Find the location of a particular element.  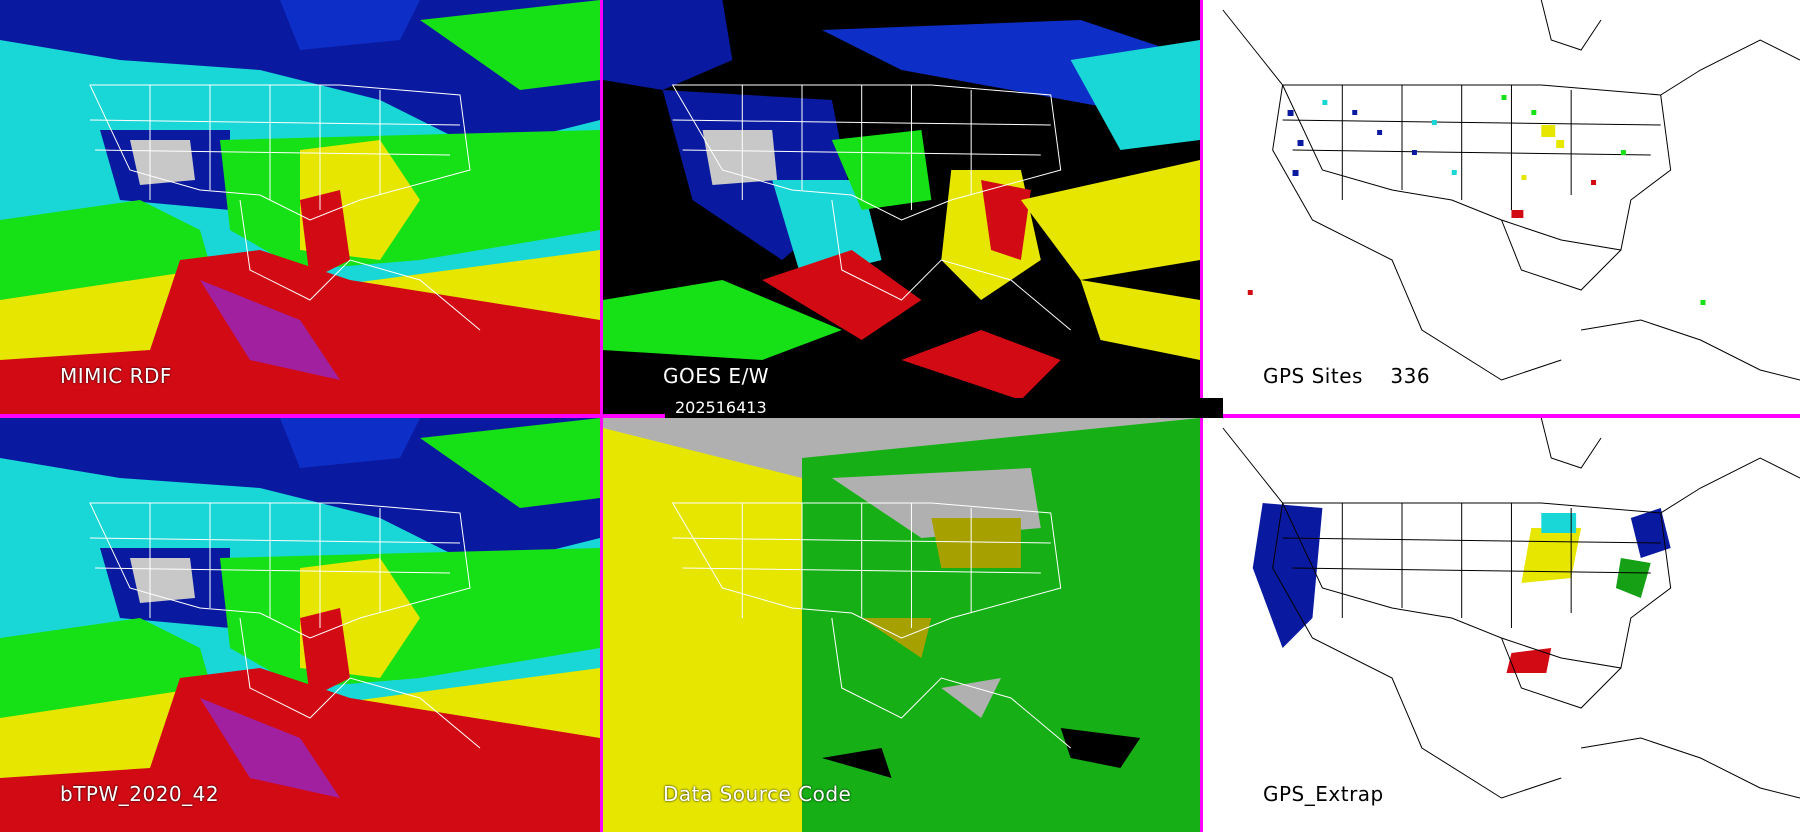

panel-label-btpw: bTPW_2020_42 is located at coordinates (140, 794).